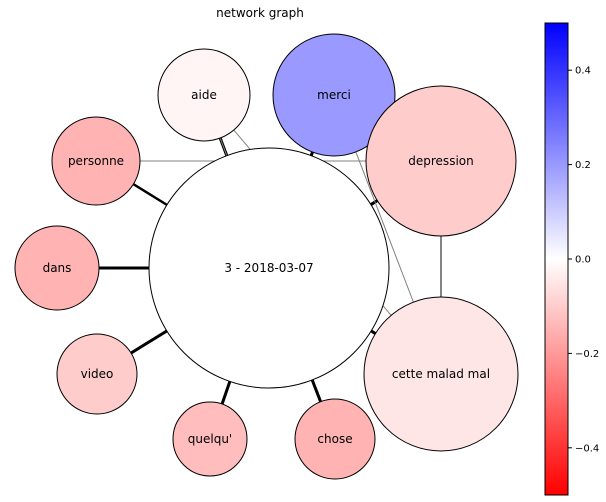  I want to click on node-label-chose: chose, so click(334, 439).